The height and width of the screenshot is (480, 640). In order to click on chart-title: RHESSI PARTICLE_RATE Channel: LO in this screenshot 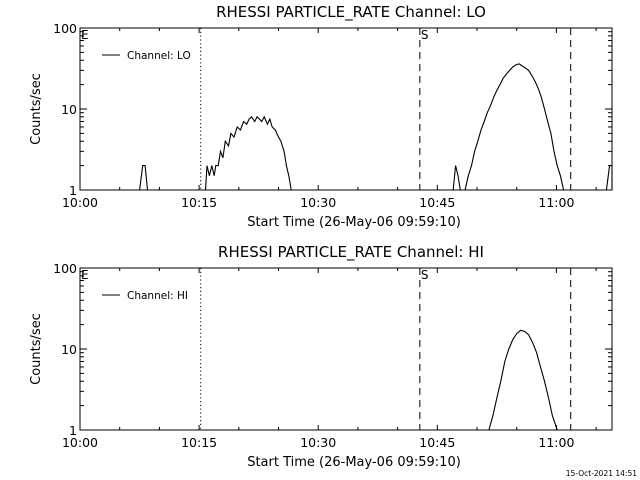, I will do `click(351, 12)`.